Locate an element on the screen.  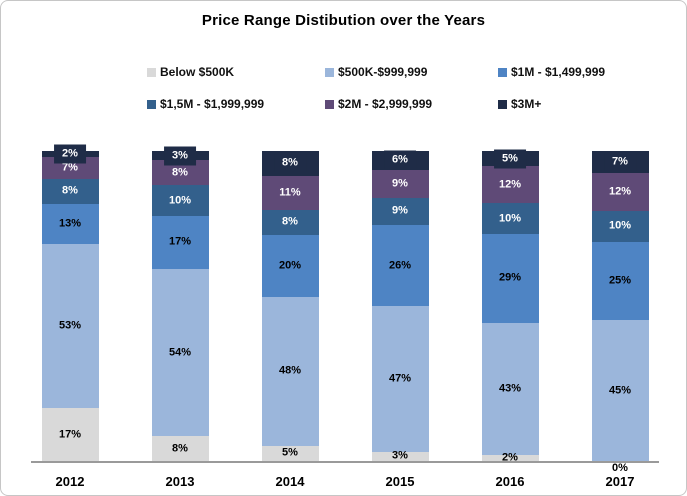
legend-item-2: $1M - $1,499,999 is located at coordinates (551, 72).